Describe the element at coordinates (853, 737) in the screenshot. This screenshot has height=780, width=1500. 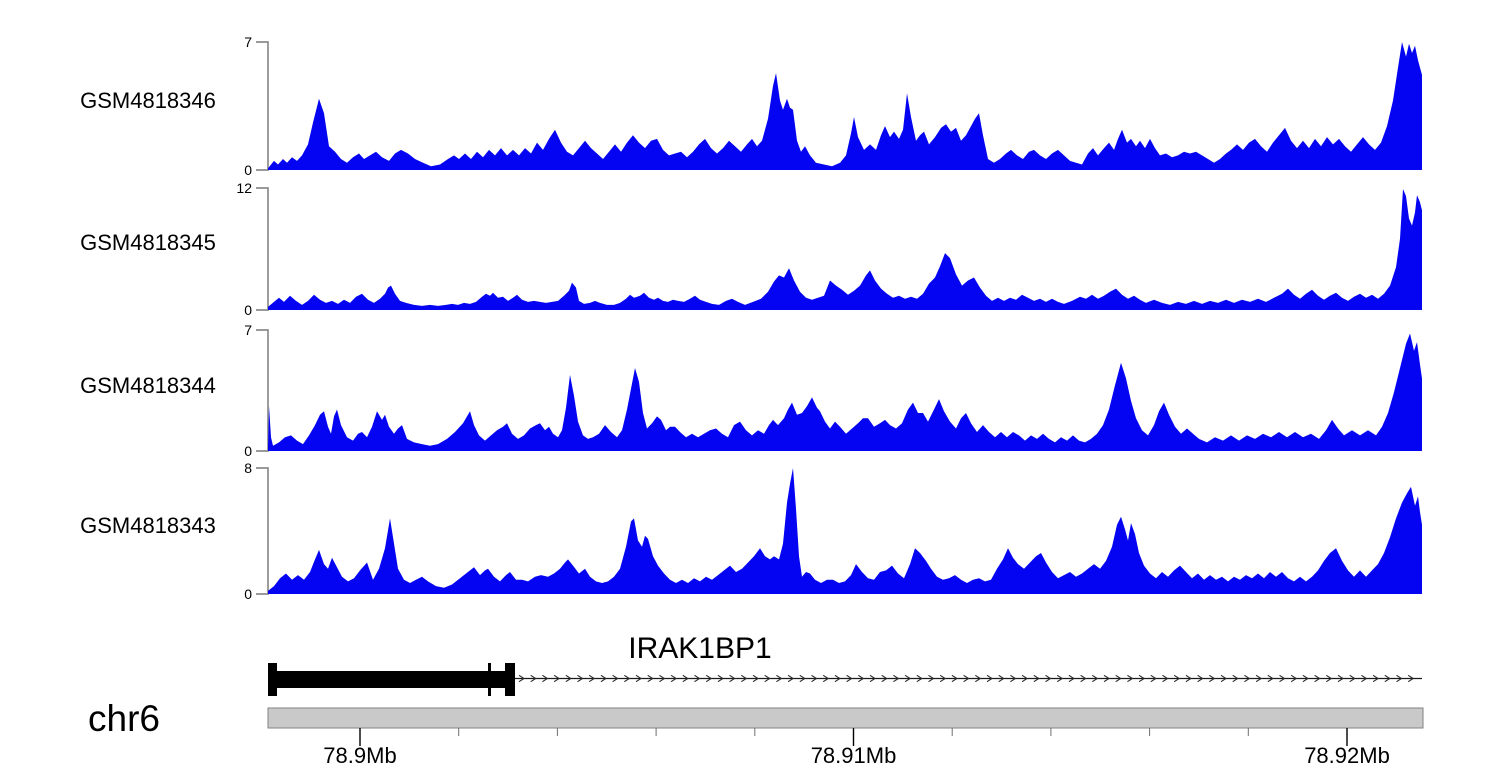
I see `axis-ticks` at that location.